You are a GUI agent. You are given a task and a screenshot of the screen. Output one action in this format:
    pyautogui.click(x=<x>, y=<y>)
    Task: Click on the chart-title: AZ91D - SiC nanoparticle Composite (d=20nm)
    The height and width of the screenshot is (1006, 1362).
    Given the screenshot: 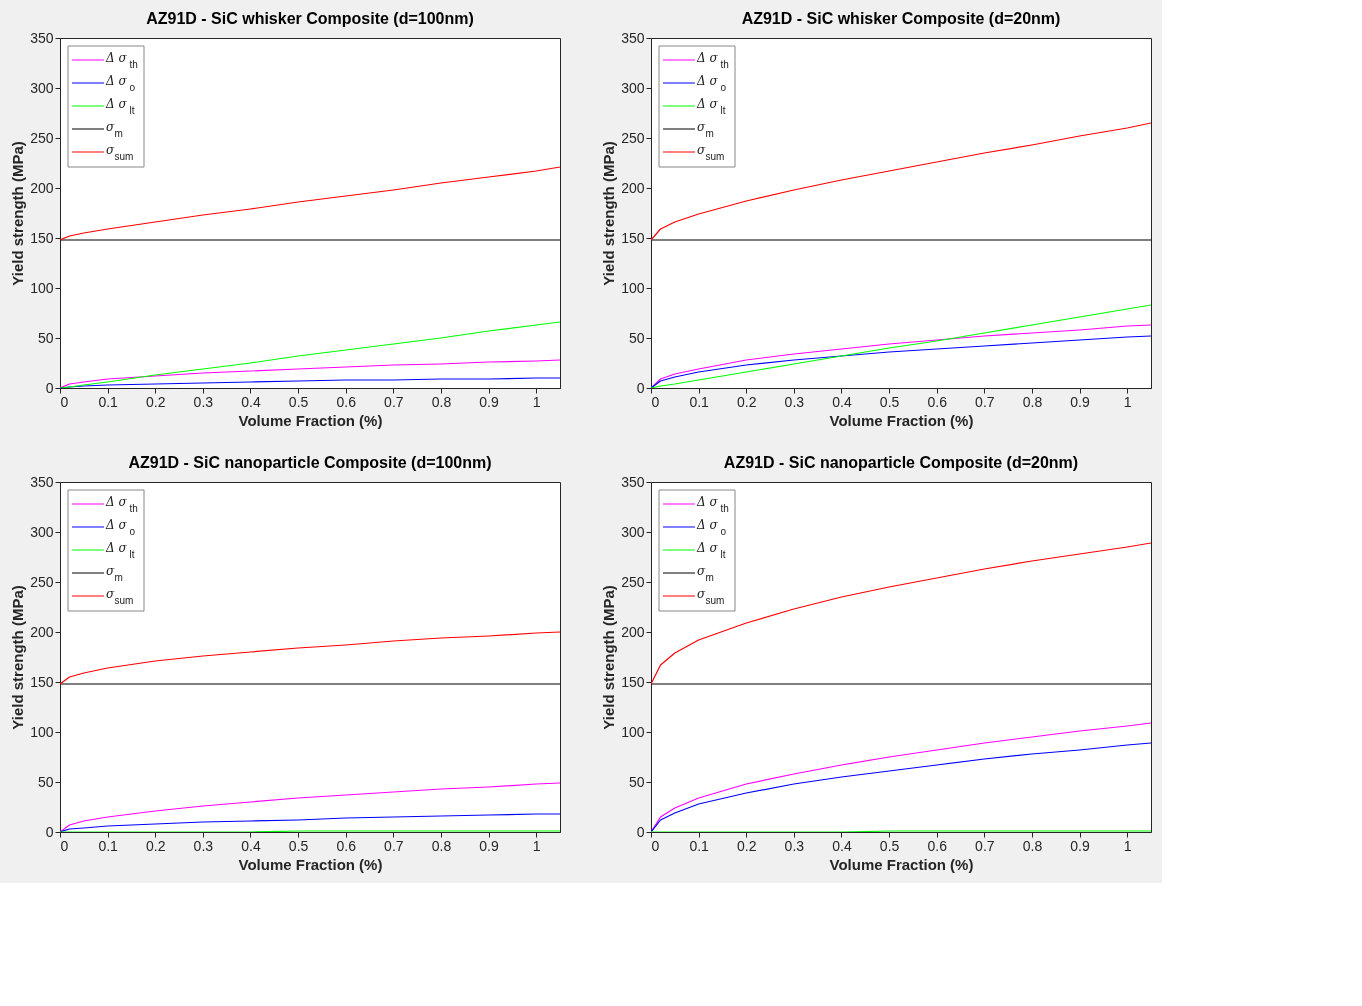 What is the action you would take?
    pyautogui.click(x=901, y=462)
    